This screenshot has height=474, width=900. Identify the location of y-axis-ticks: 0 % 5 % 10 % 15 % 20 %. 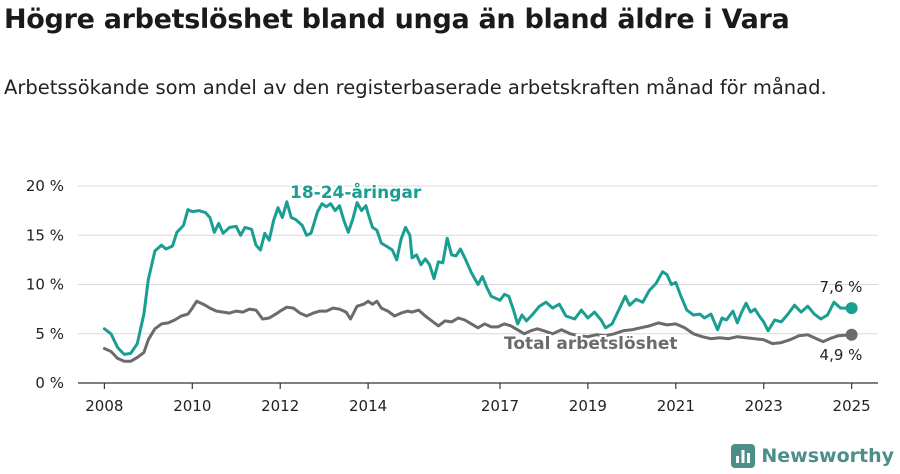
(45, 284).